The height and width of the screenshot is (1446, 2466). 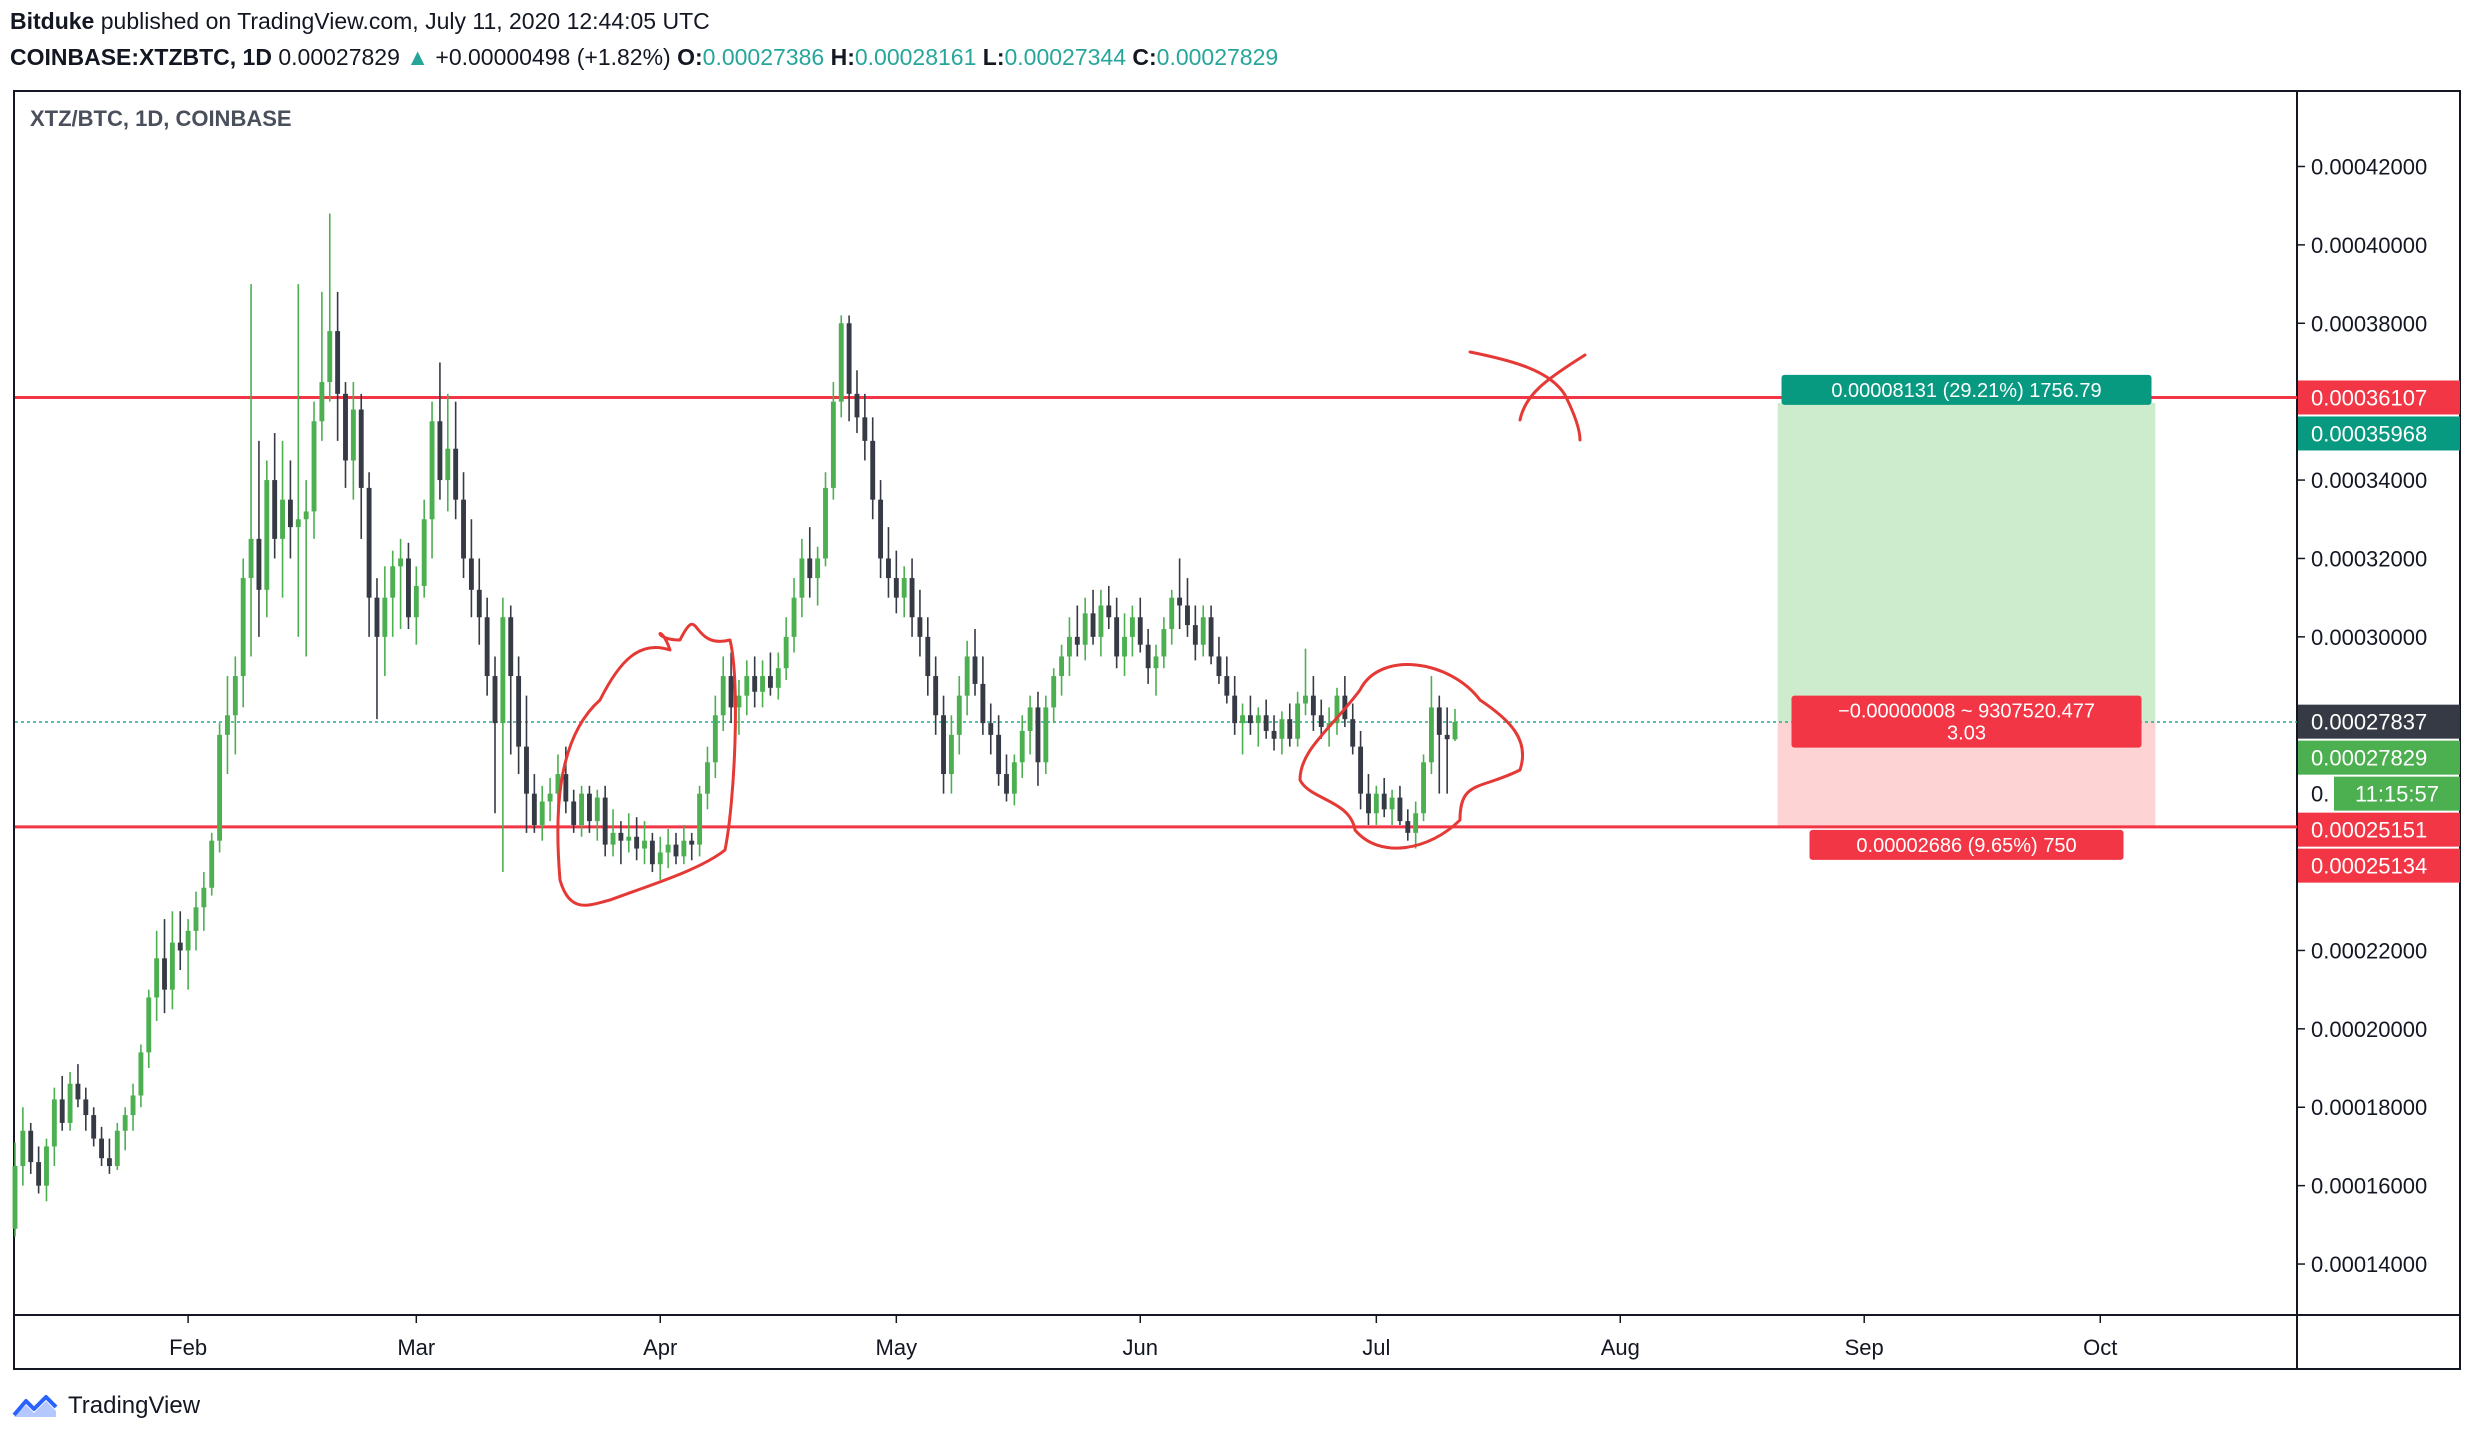 What do you see at coordinates (2369, 1186) in the screenshot?
I see `price-axis-label: 0.00016000` at bounding box center [2369, 1186].